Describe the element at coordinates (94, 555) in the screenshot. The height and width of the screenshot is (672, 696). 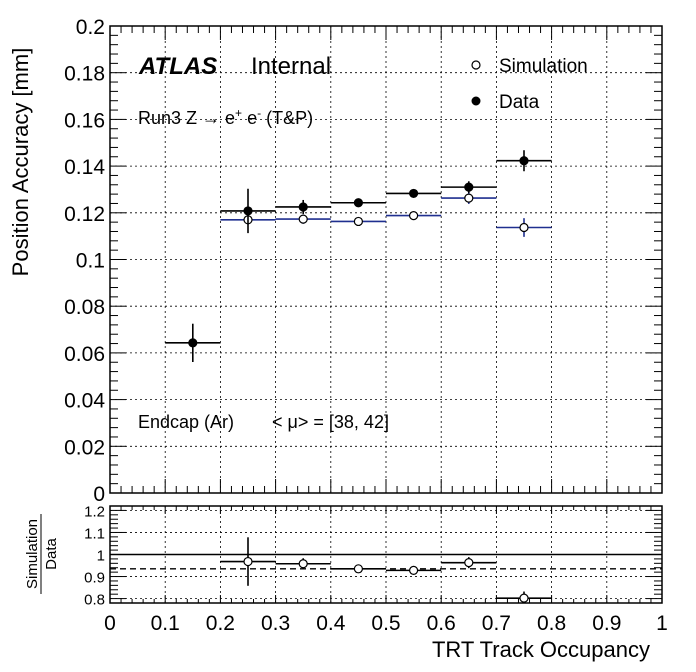
I see `ratio-y-tick-labels: 0.8 0.9 1 1.1 1.2` at that location.